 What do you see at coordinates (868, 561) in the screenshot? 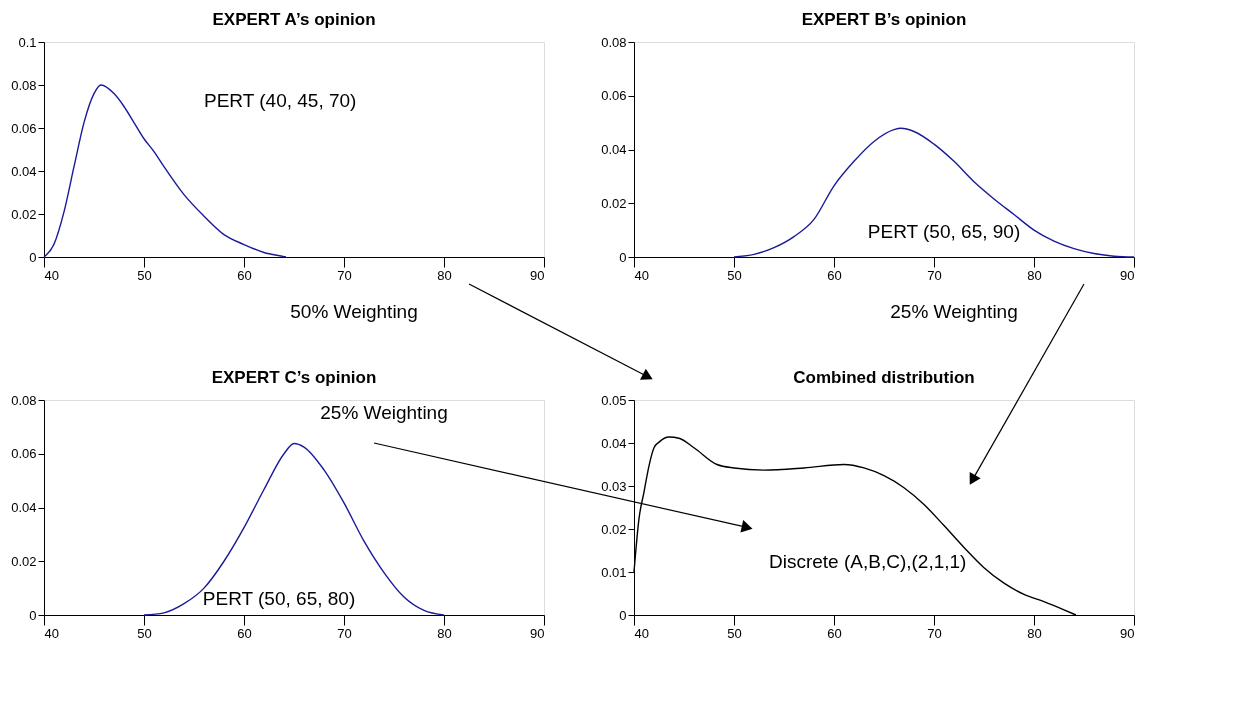
I see `series-label: Discrete (A,B,C),(2,1,1)` at bounding box center [868, 561].